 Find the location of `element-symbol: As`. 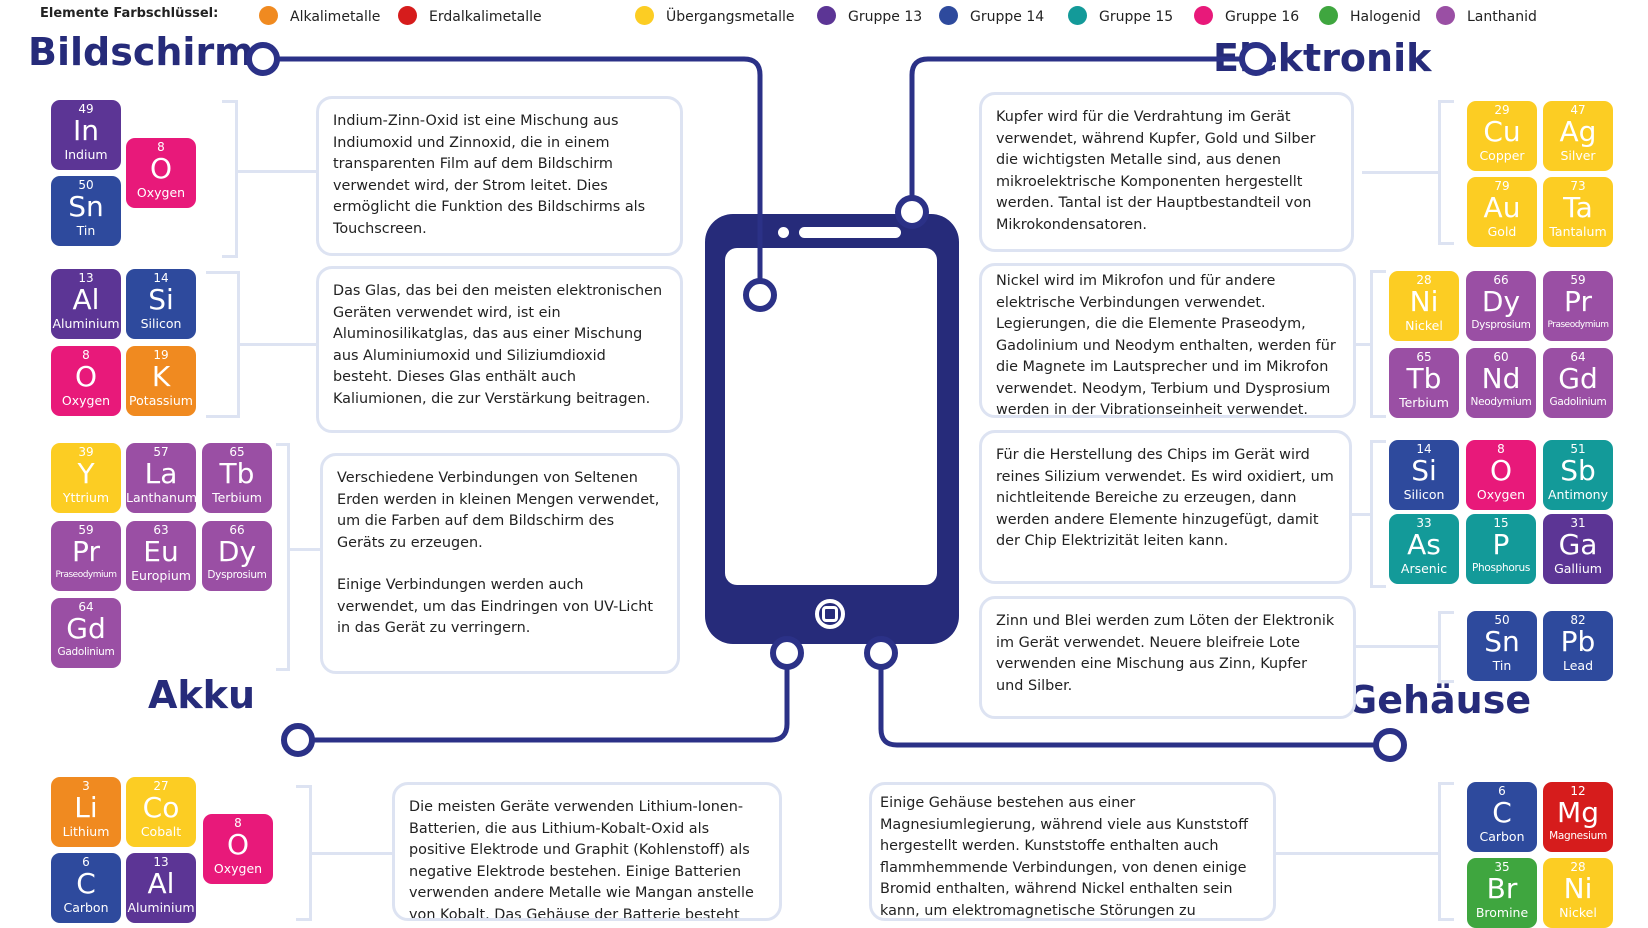

element-symbol: As is located at coordinates (1424, 544).